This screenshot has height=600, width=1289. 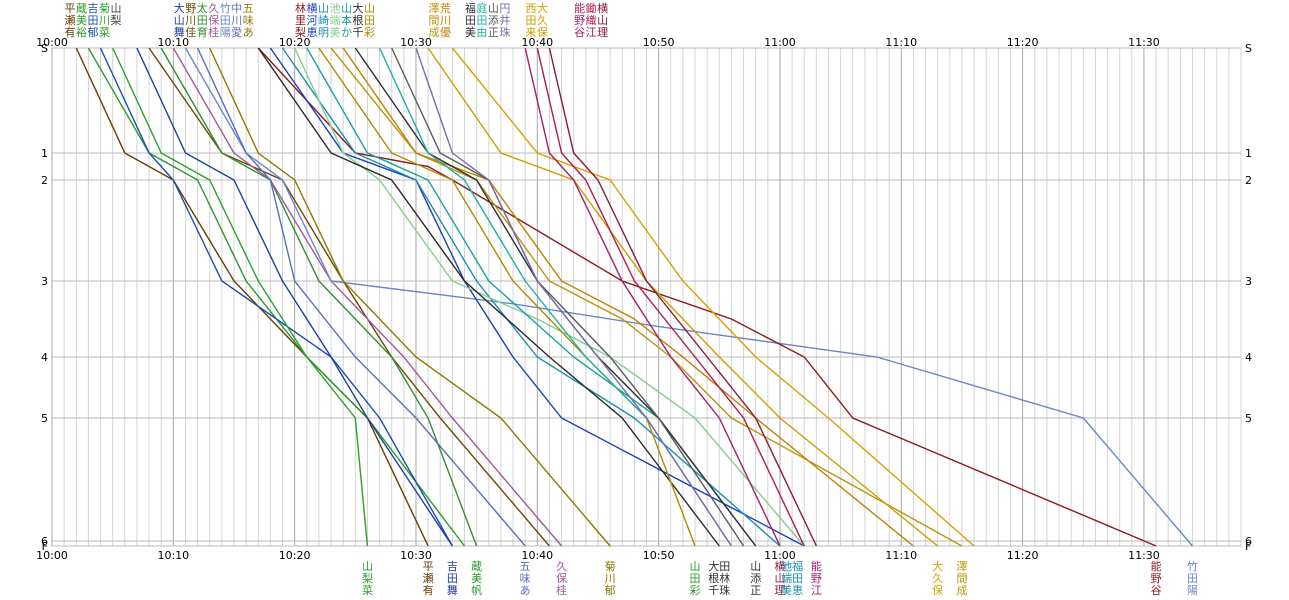 What do you see at coordinates (428, 590) in the screenshot?
I see `bottom-name-text: 有` at bounding box center [428, 590].